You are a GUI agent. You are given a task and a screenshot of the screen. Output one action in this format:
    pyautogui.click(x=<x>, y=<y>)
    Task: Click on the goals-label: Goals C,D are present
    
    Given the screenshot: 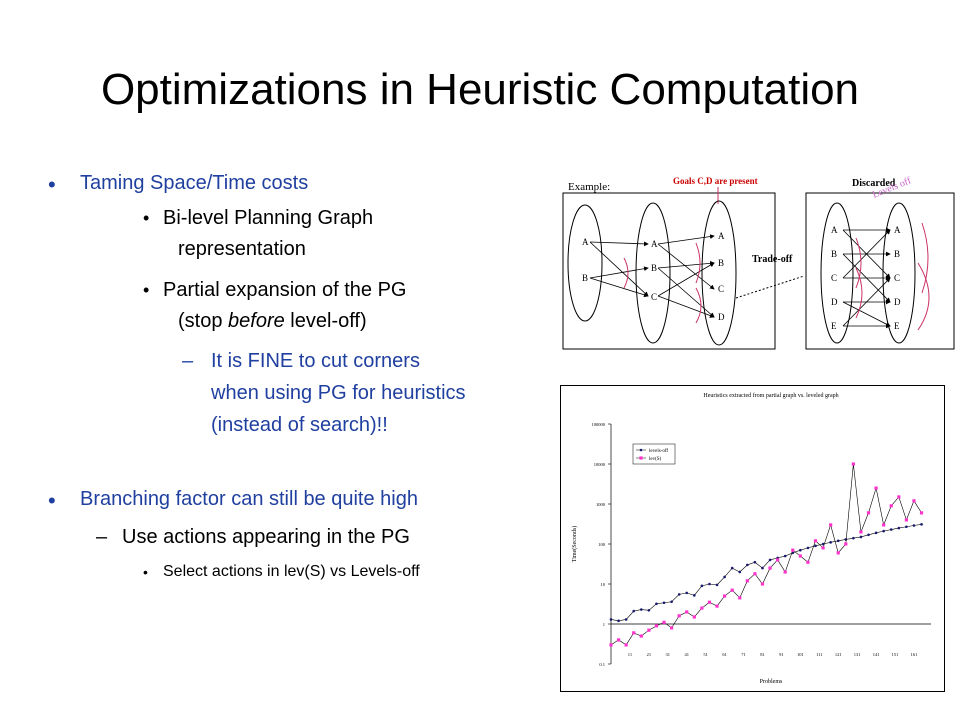 What is the action you would take?
    pyautogui.click(x=715, y=181)
    